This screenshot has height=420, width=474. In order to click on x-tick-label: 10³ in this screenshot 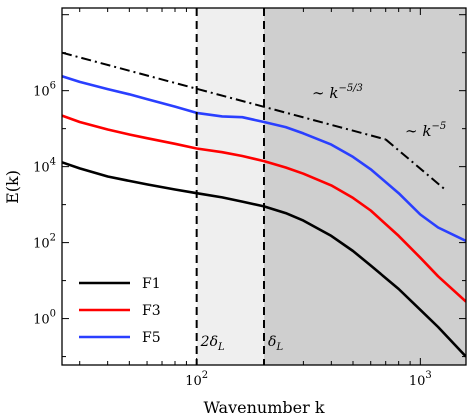, I will do `click(420, 379)`.